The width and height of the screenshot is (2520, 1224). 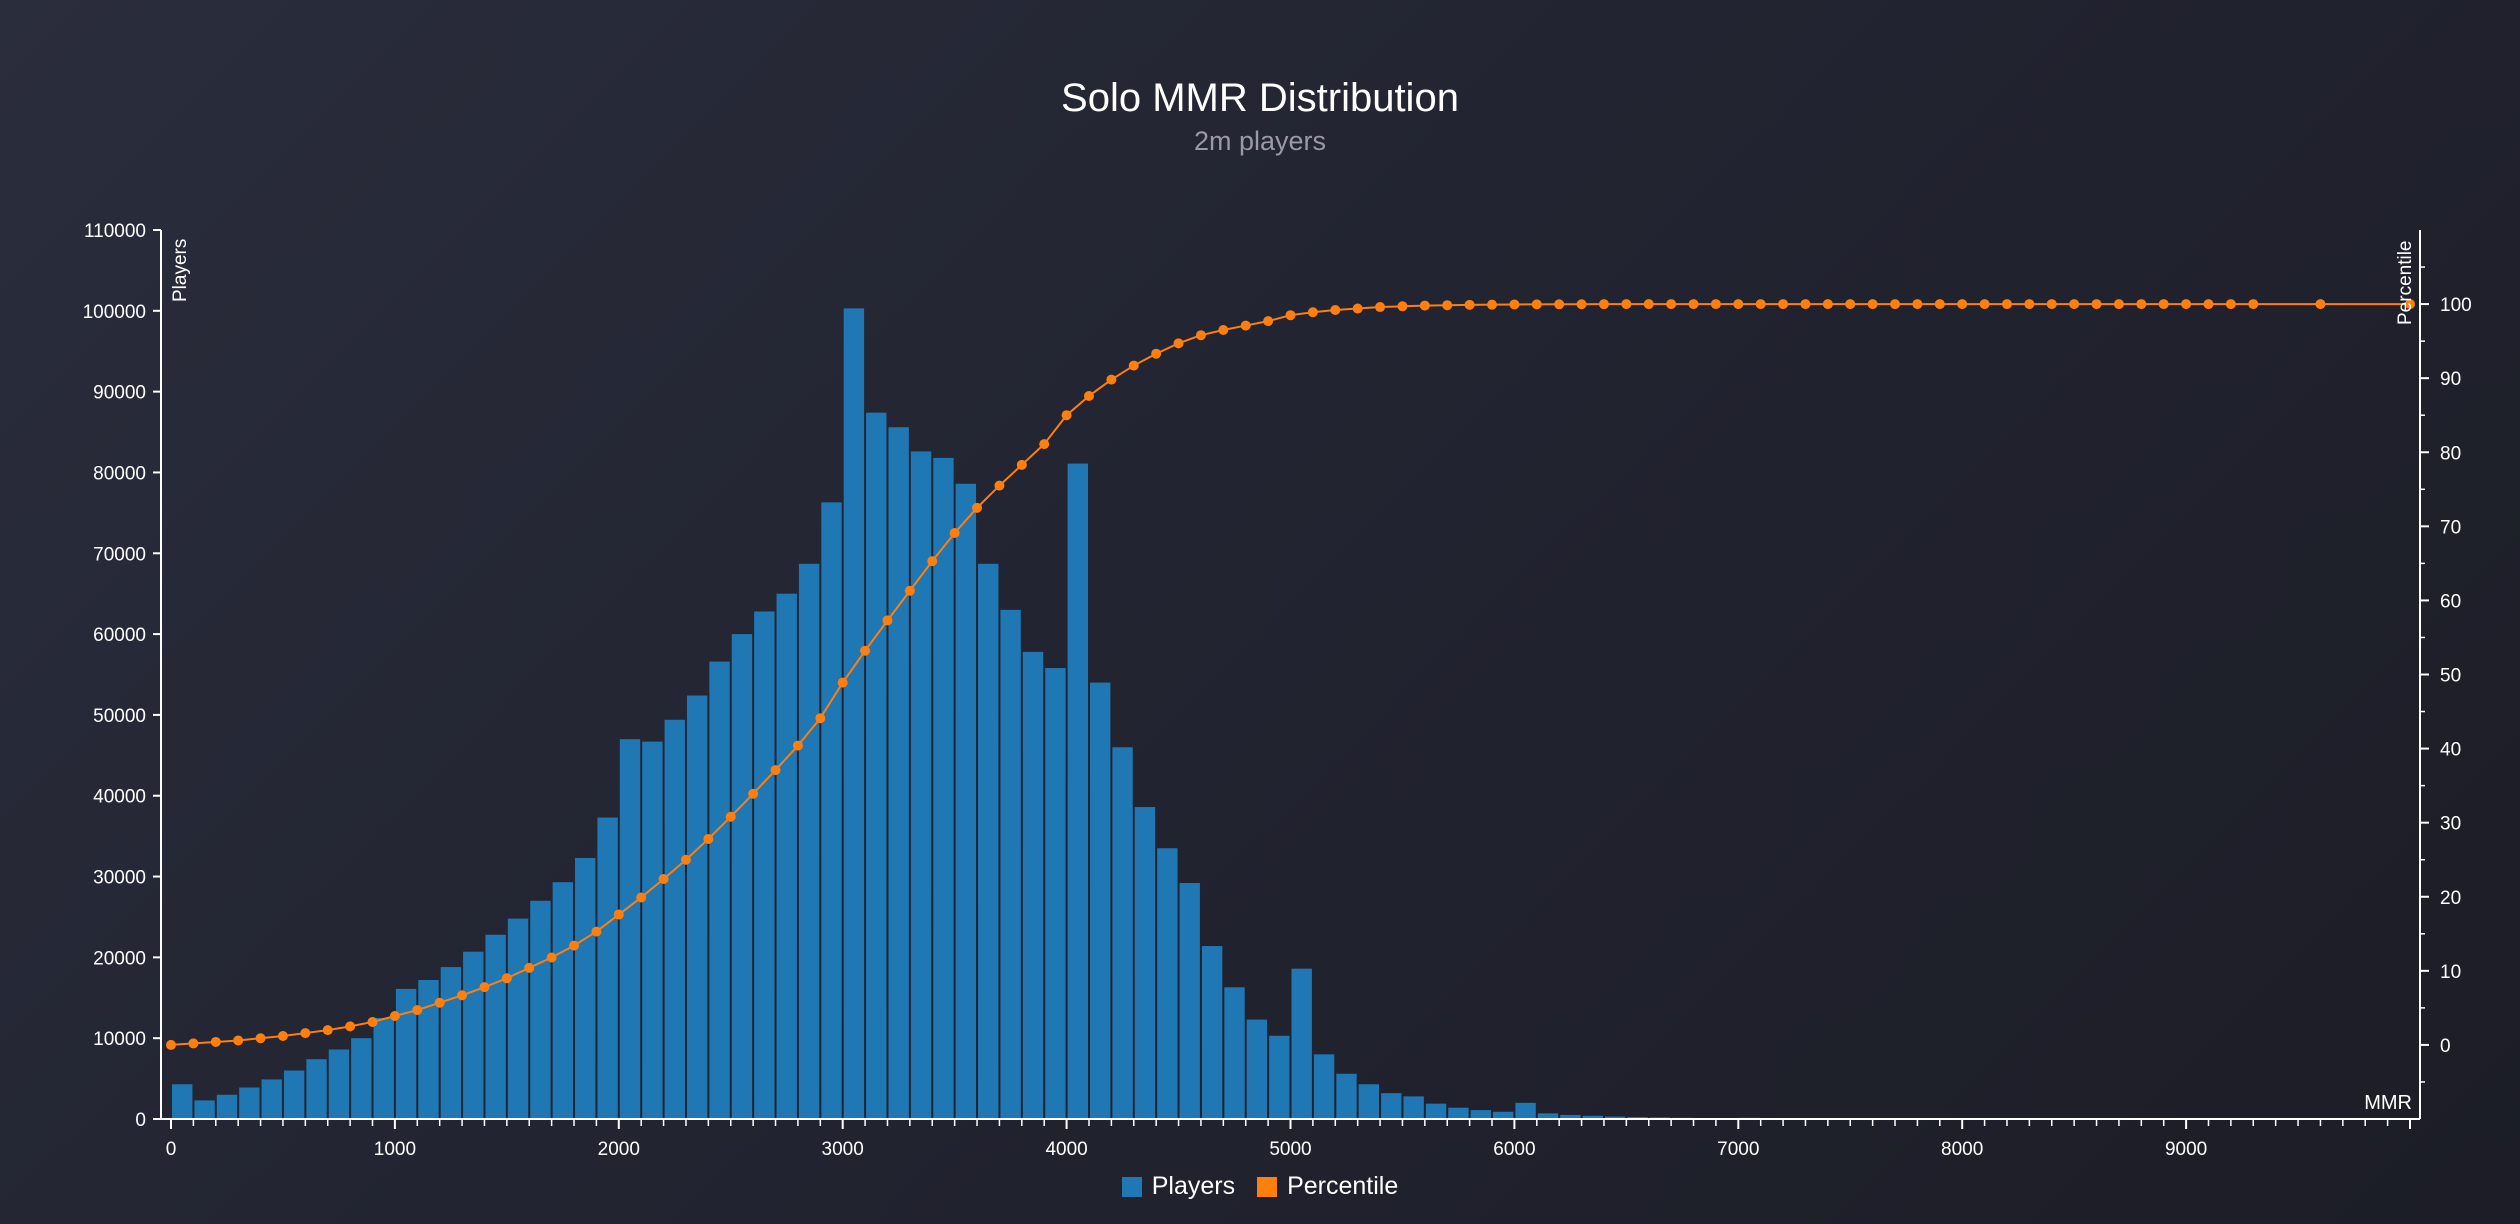 What do you see at coordinates (1962, 1149) in the screenshot?
I see `x-tick-label: 8000` at bounding box center [1962, 1149].